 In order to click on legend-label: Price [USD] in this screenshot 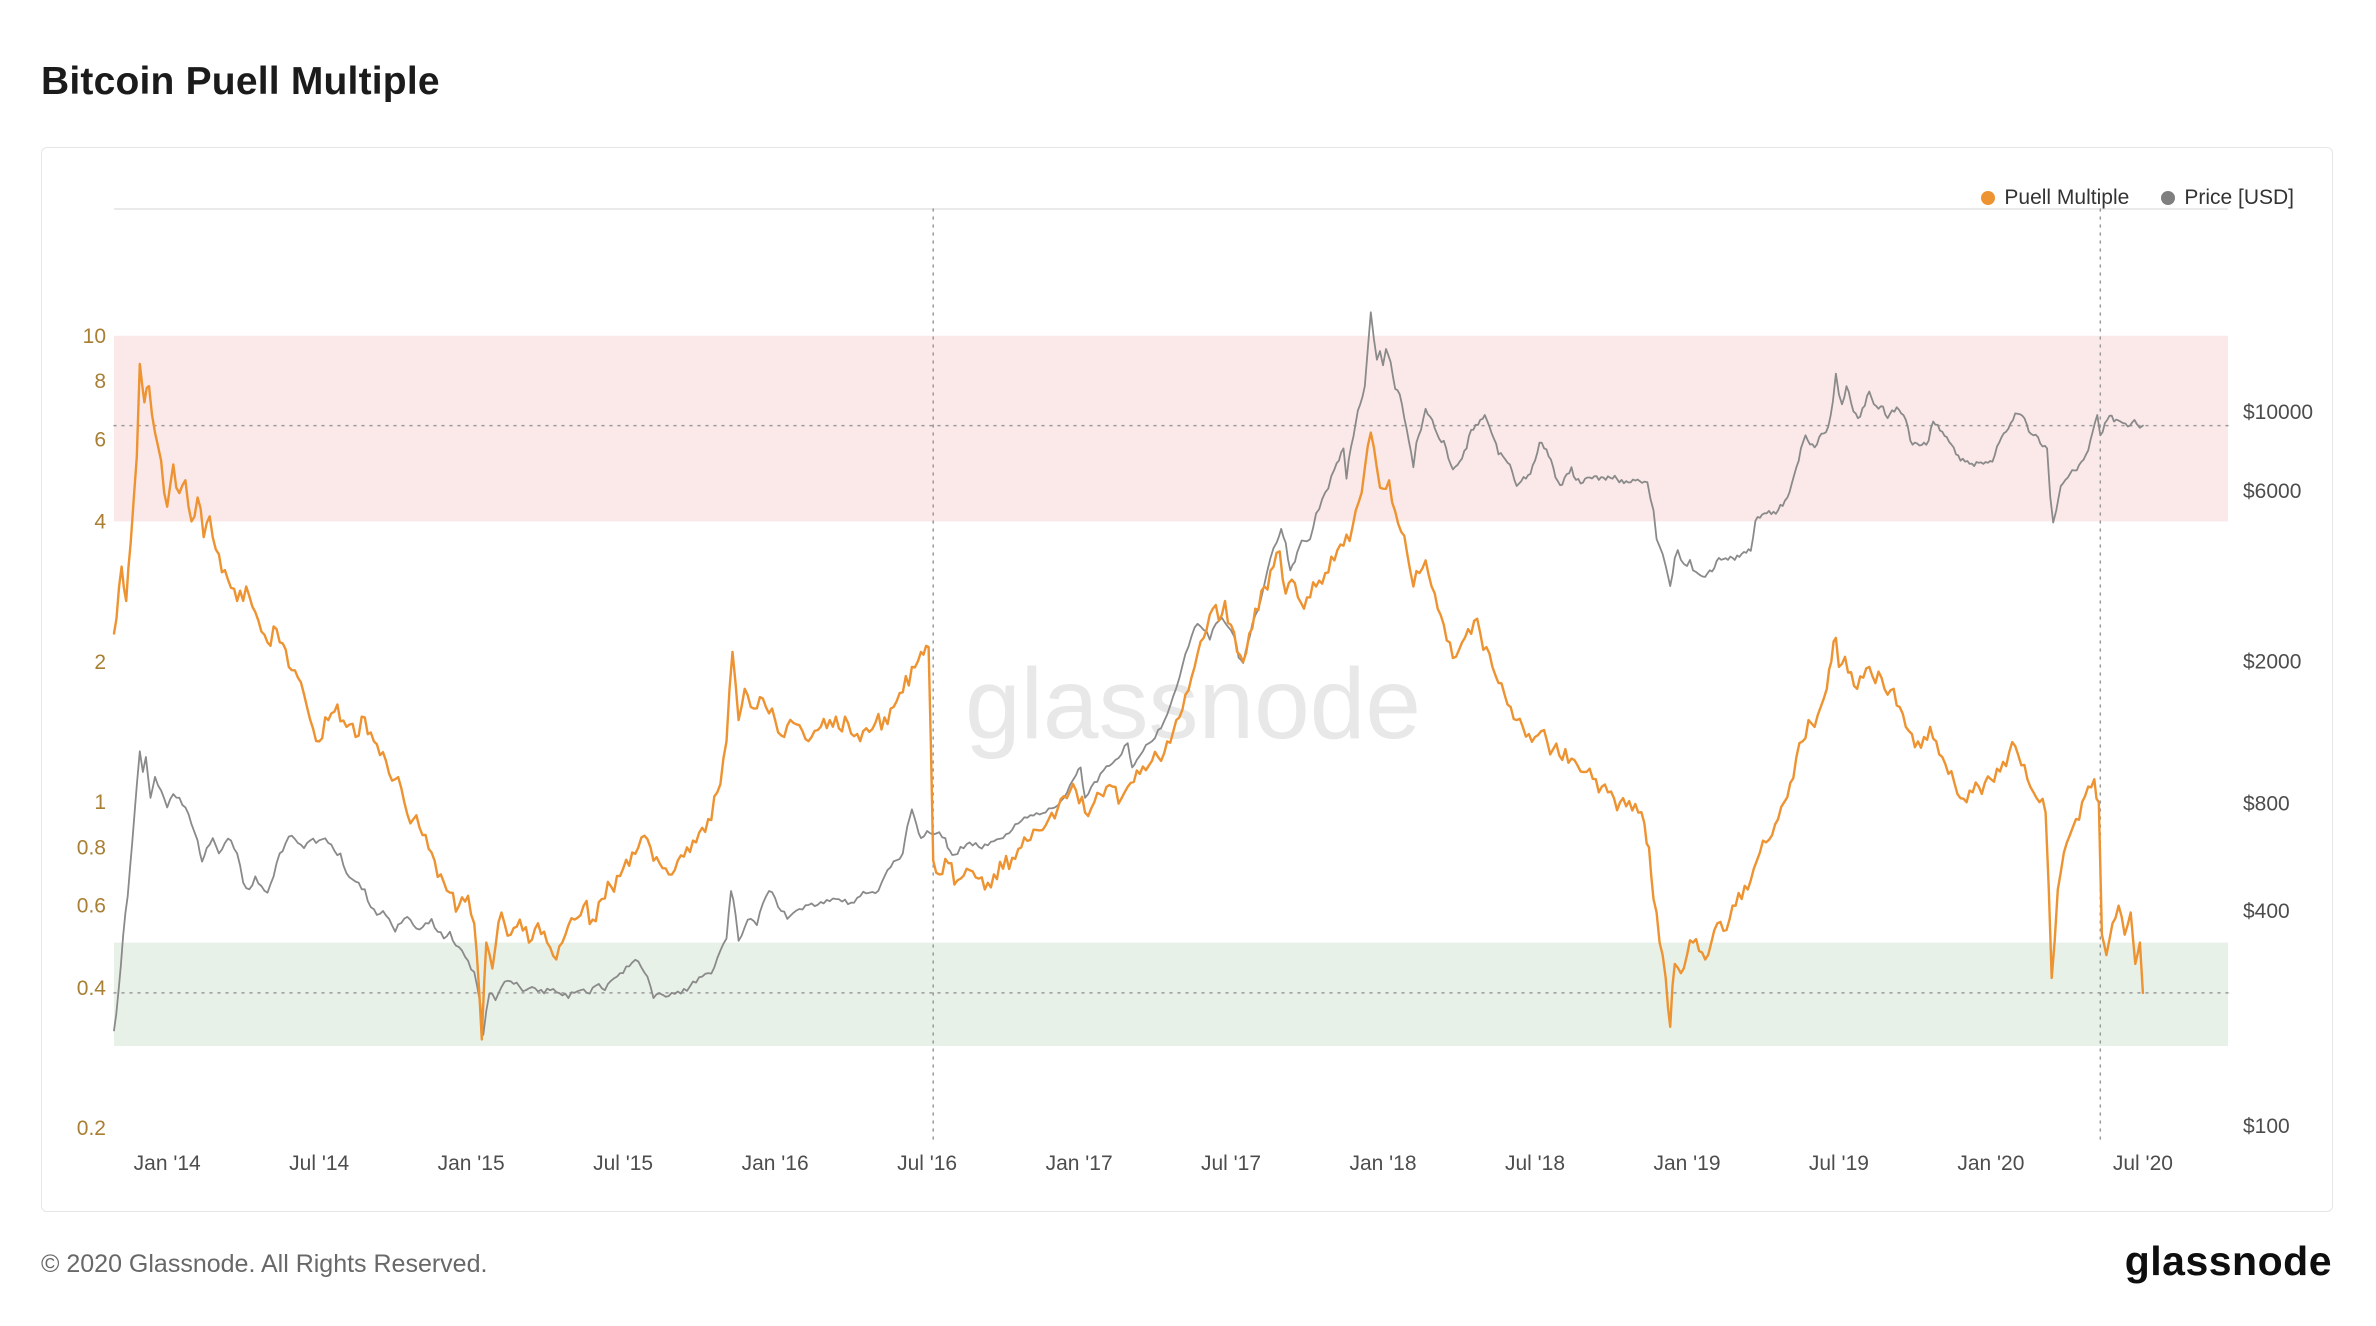, I will do `click(2239, 197)`.